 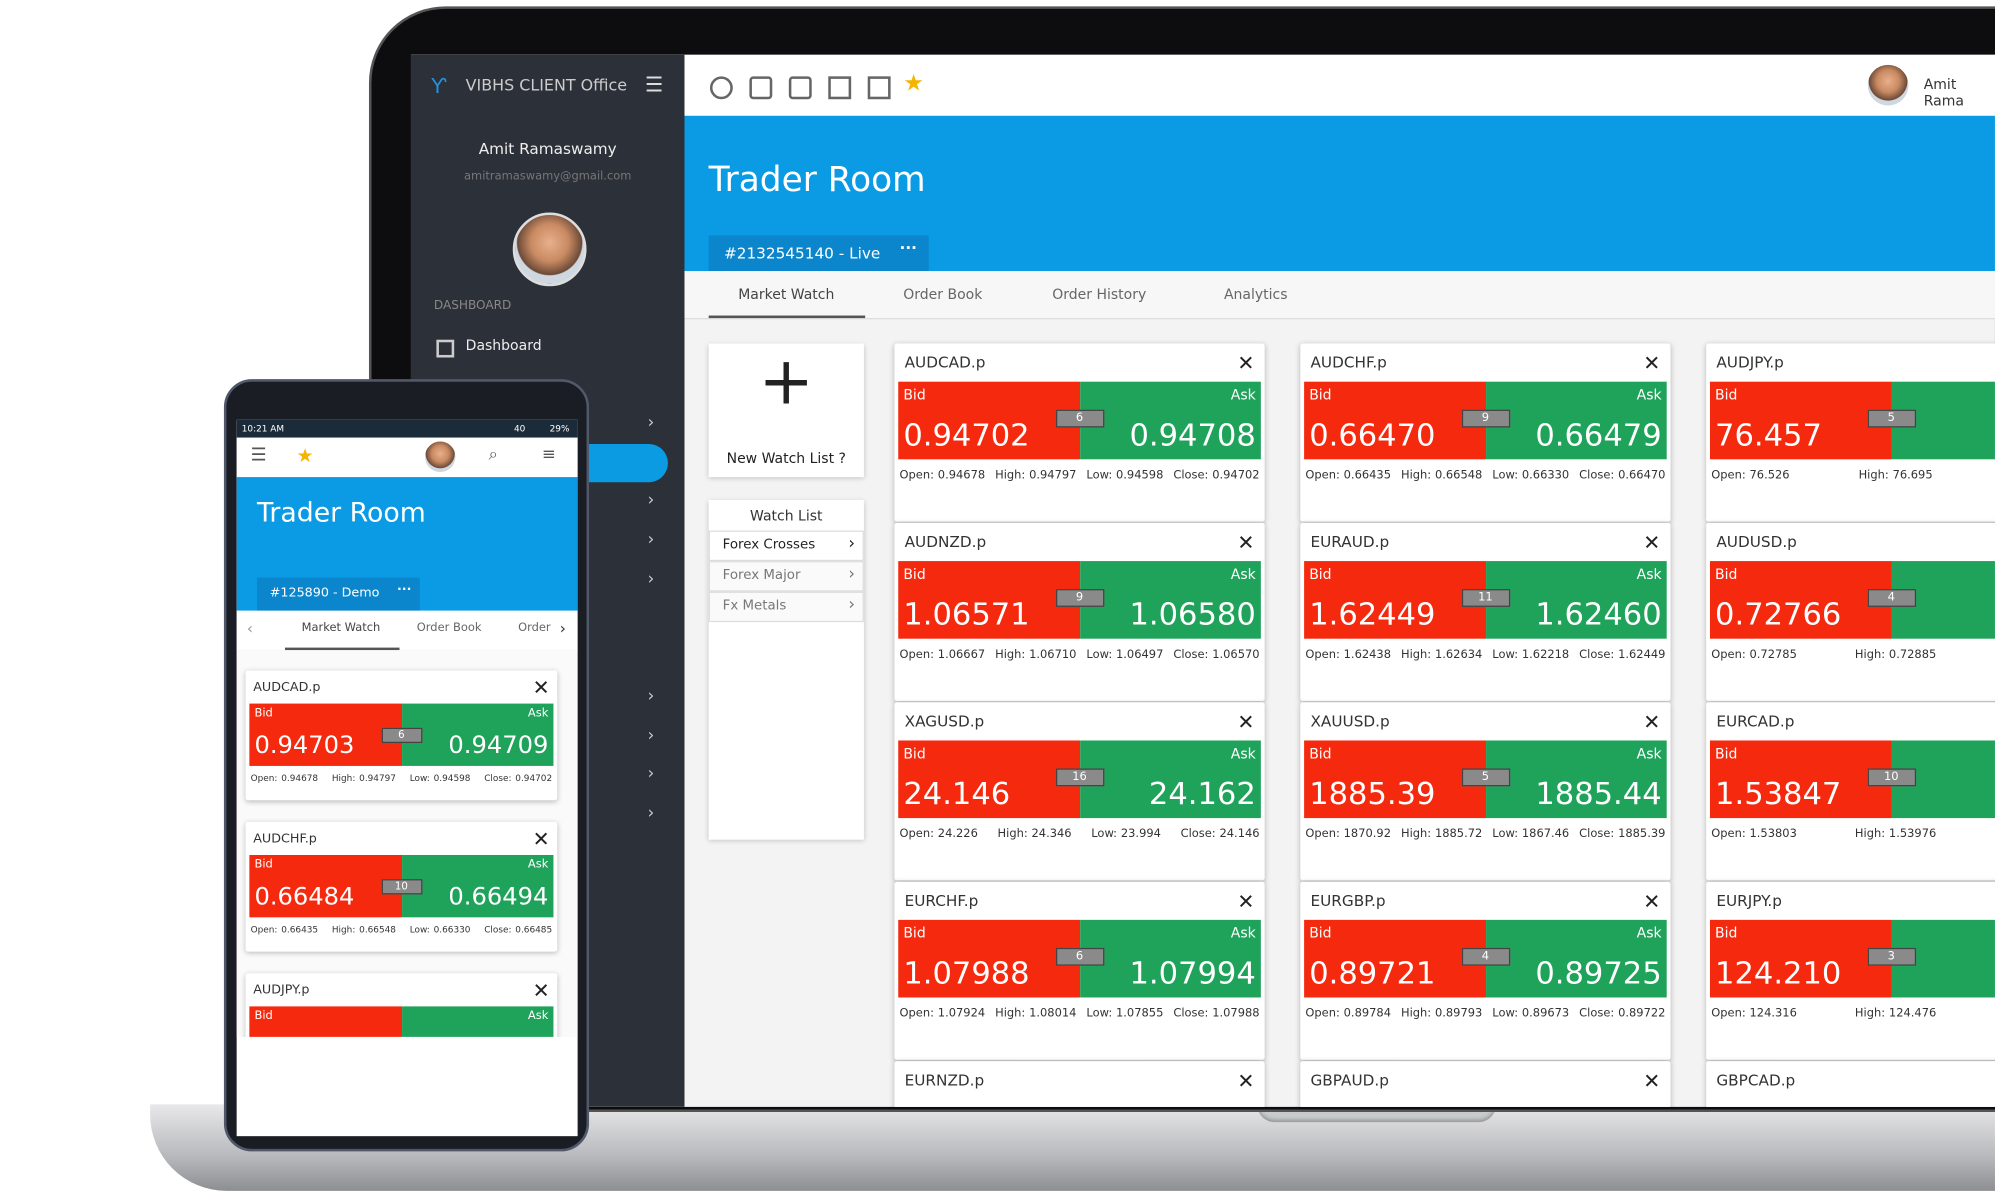 What do you see at coordinates (1750, 475) in the screenshot?
I see `open-stat: Open: 76.526` at bounding box center [1750, 475].